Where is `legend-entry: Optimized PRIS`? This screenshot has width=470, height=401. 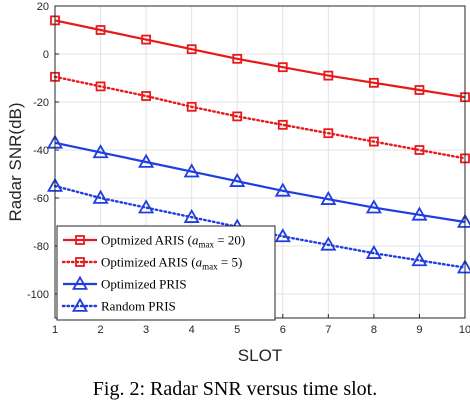
legend-entry: Optimized PRIS is located at coordinates (125, 284).